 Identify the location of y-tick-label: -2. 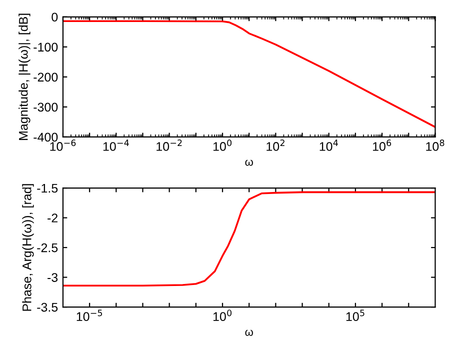
(53, 218).